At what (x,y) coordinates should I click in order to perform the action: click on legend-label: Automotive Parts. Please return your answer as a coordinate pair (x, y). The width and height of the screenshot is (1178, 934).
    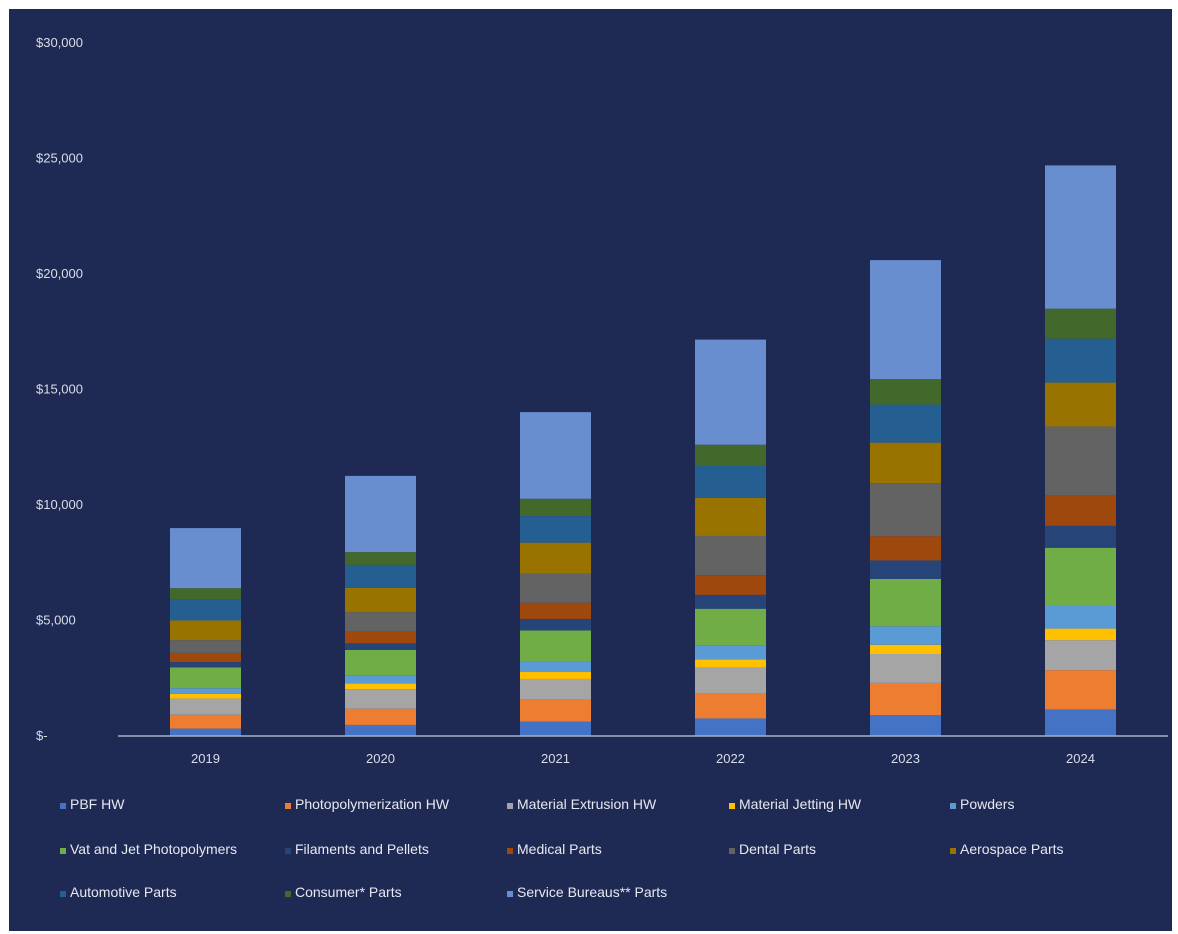
    Looking at the image, I should click on (123, 892).